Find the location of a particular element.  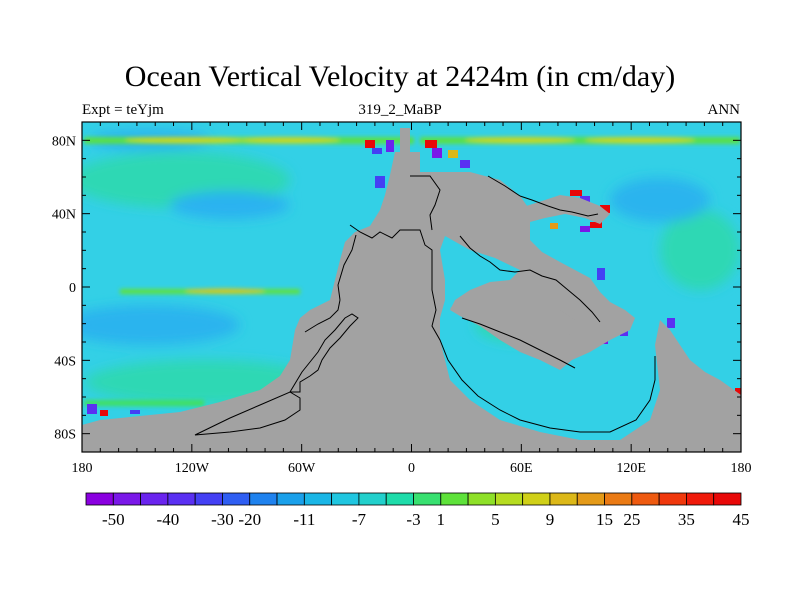

land-north-central is located at coordinates (565, 209).